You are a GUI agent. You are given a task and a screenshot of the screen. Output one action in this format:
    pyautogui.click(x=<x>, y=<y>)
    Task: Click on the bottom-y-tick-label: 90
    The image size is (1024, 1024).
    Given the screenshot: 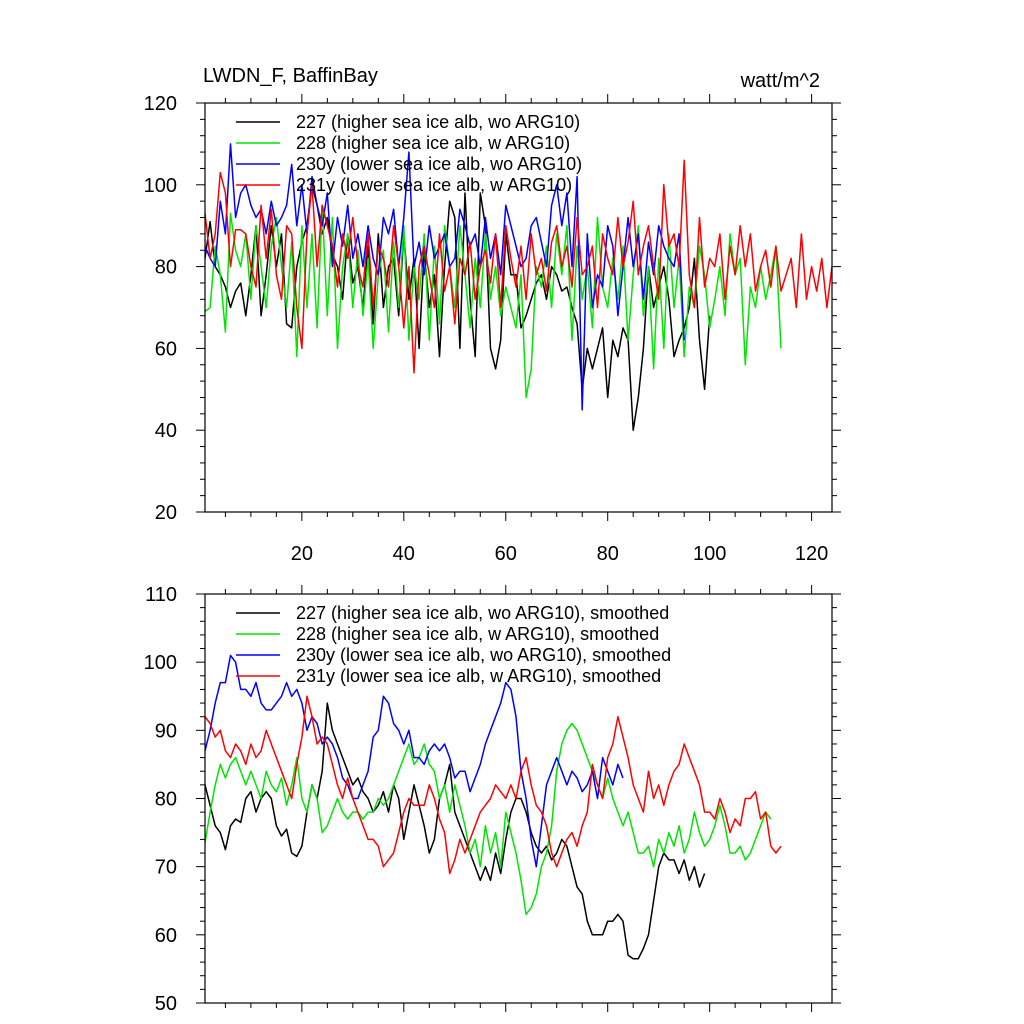 What is the action you would take?
    pyautogui.click(x=166, y=731)
    